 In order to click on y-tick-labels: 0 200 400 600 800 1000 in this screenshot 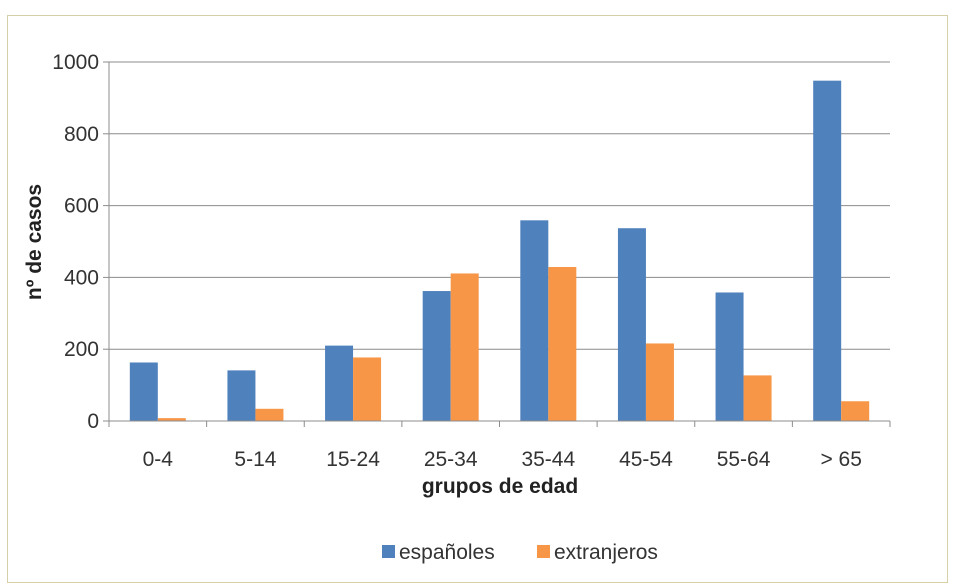, I will do `click(75, 242)`.